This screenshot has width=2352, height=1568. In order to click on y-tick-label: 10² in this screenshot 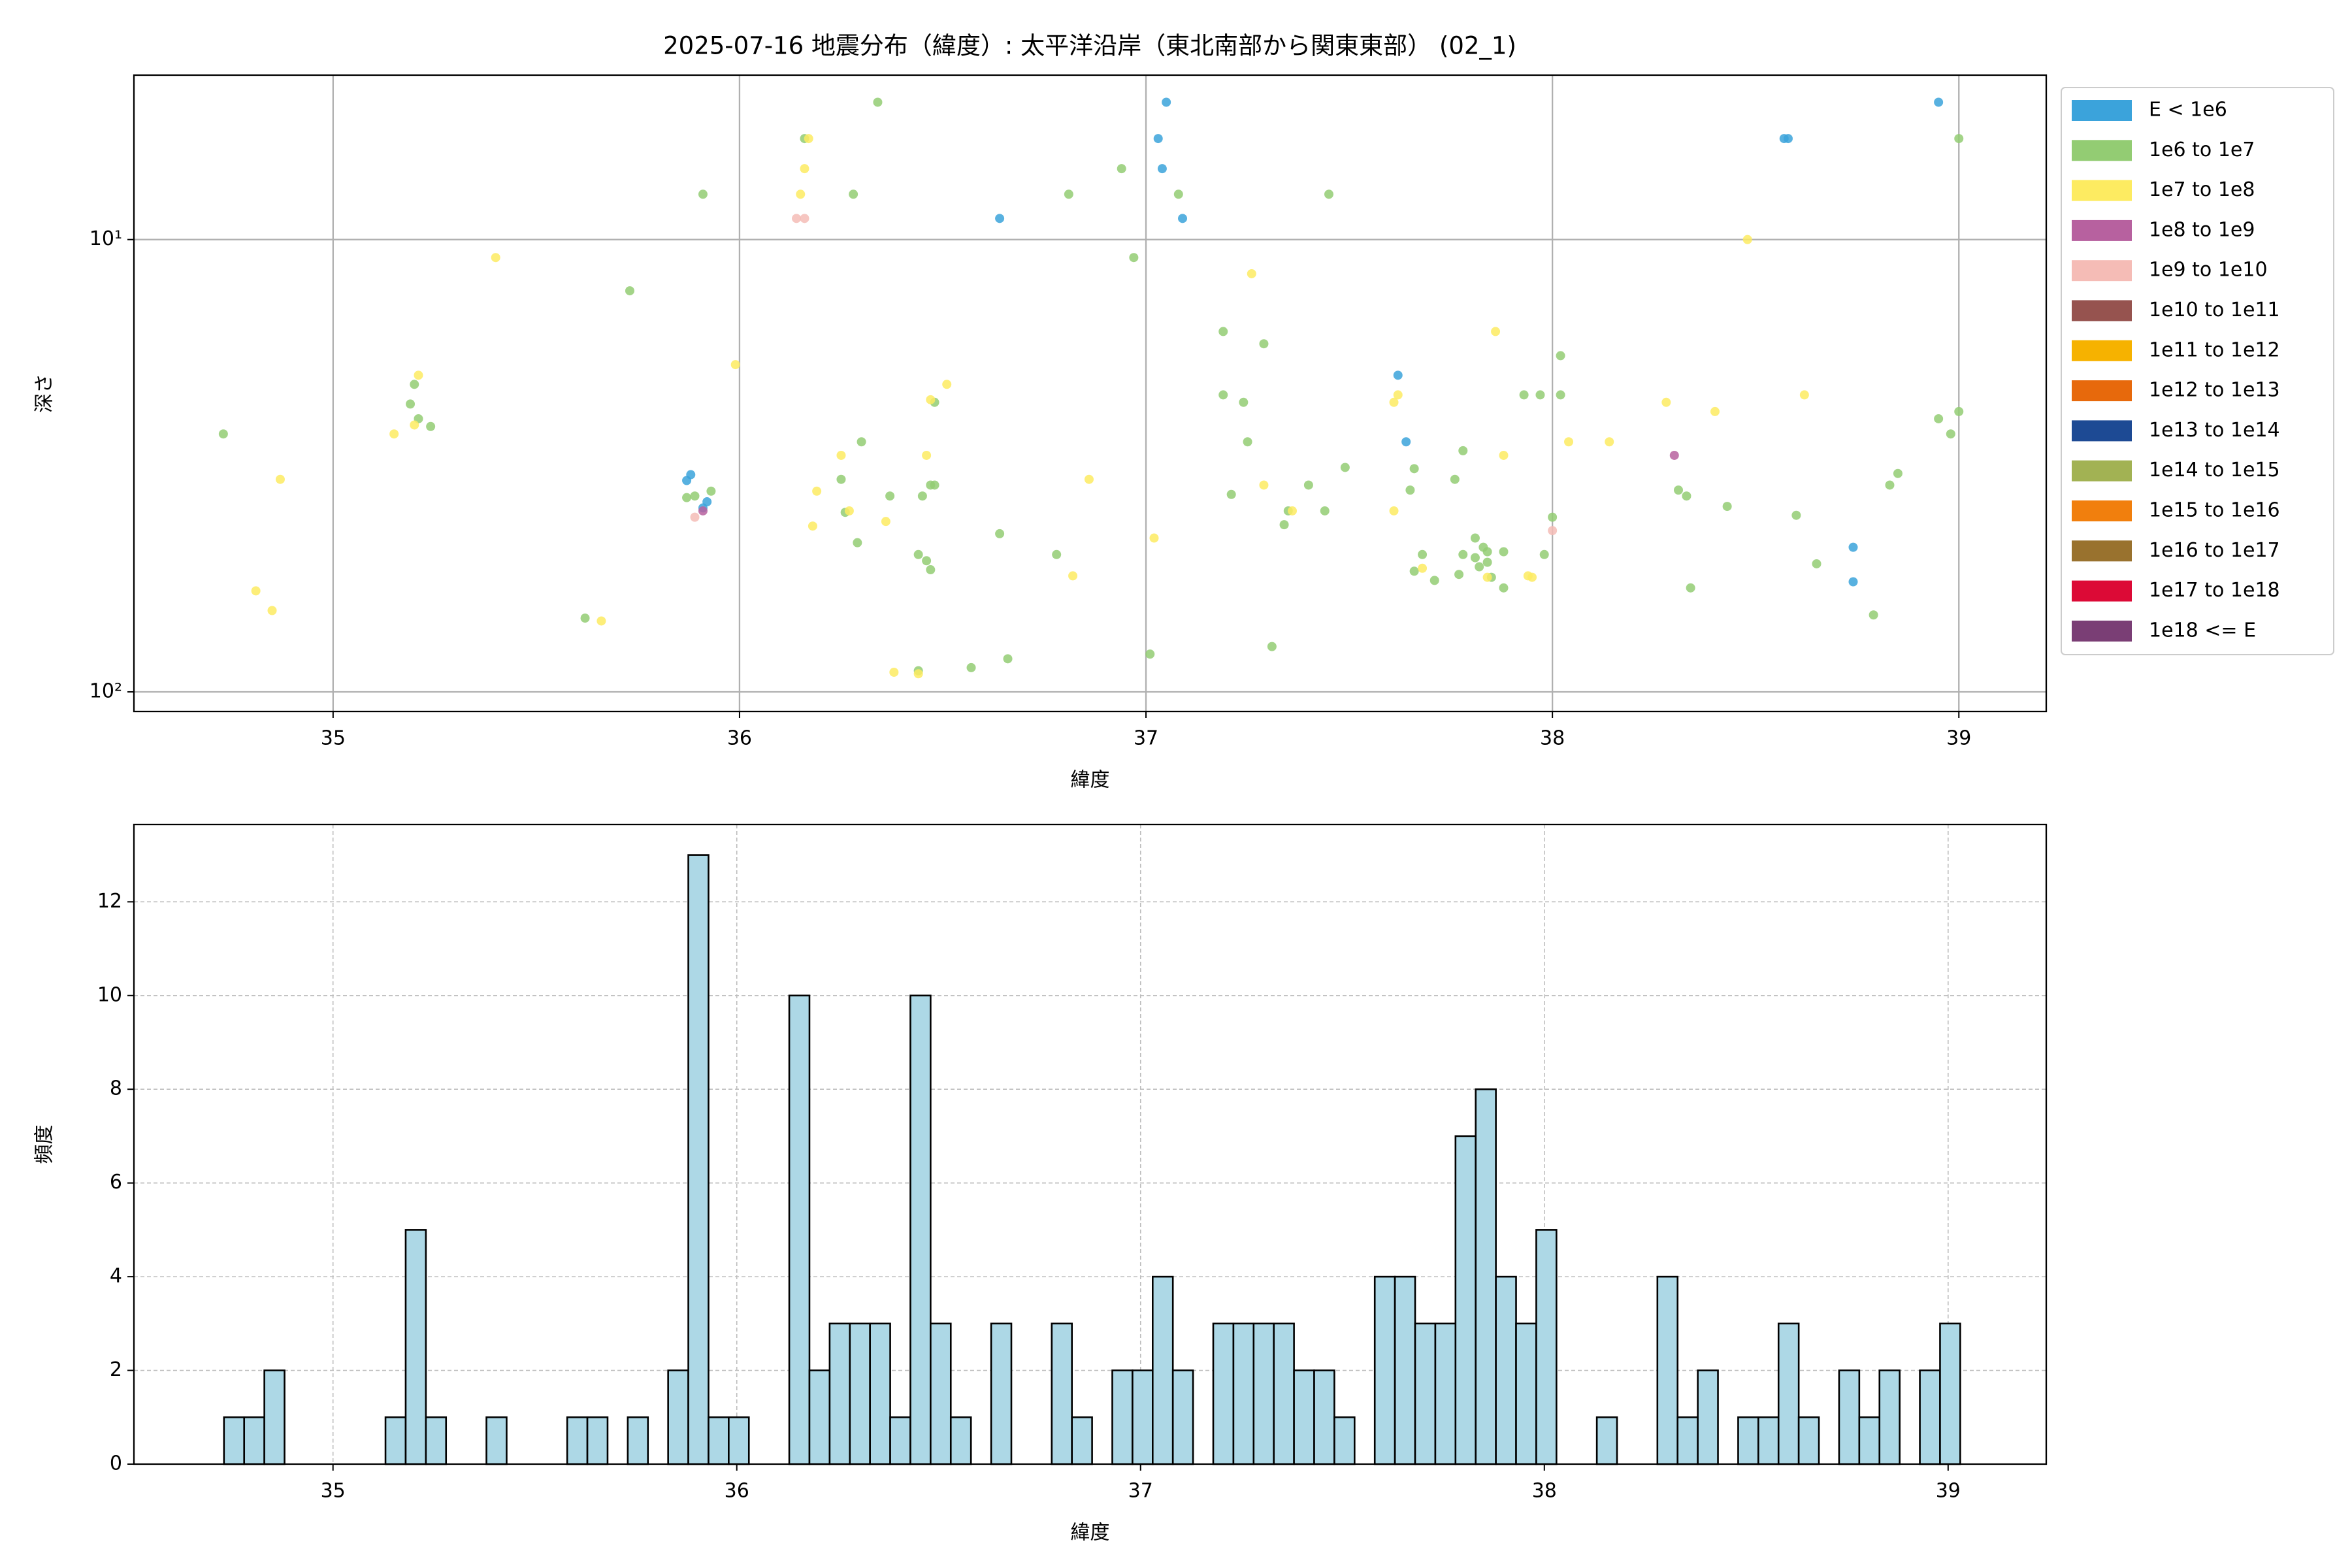, I will do `click(106, 690)`.